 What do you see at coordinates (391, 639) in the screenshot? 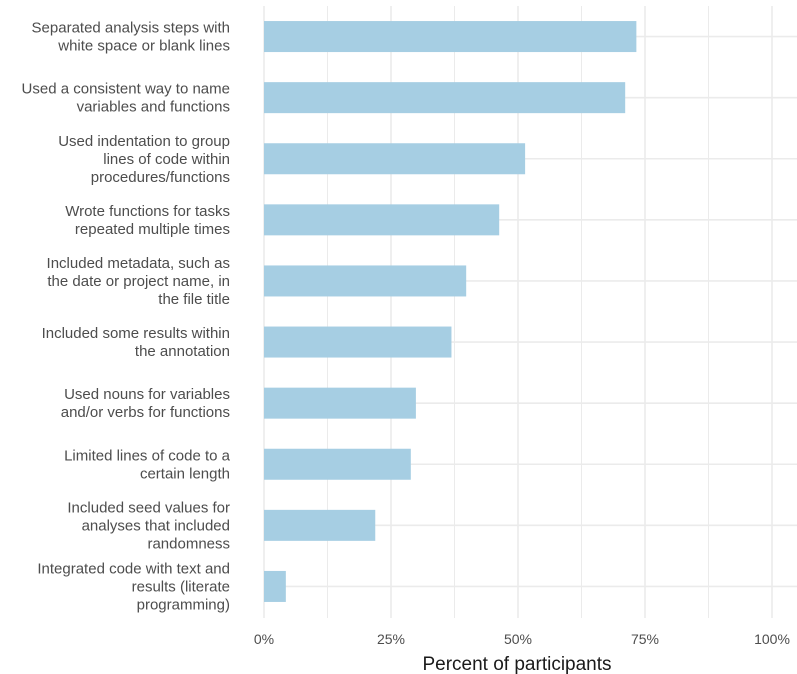
I see `x-tick-label-1: 25%` at bounding box center [391, 639].